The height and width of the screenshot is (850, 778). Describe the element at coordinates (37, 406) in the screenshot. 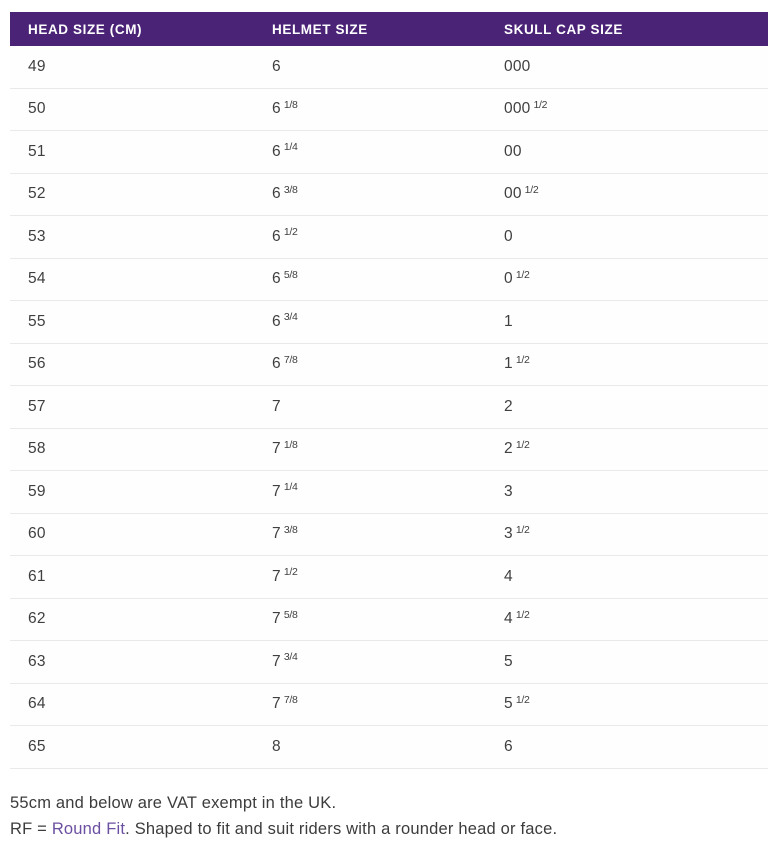

I see `head-size-value: 57` at that location.